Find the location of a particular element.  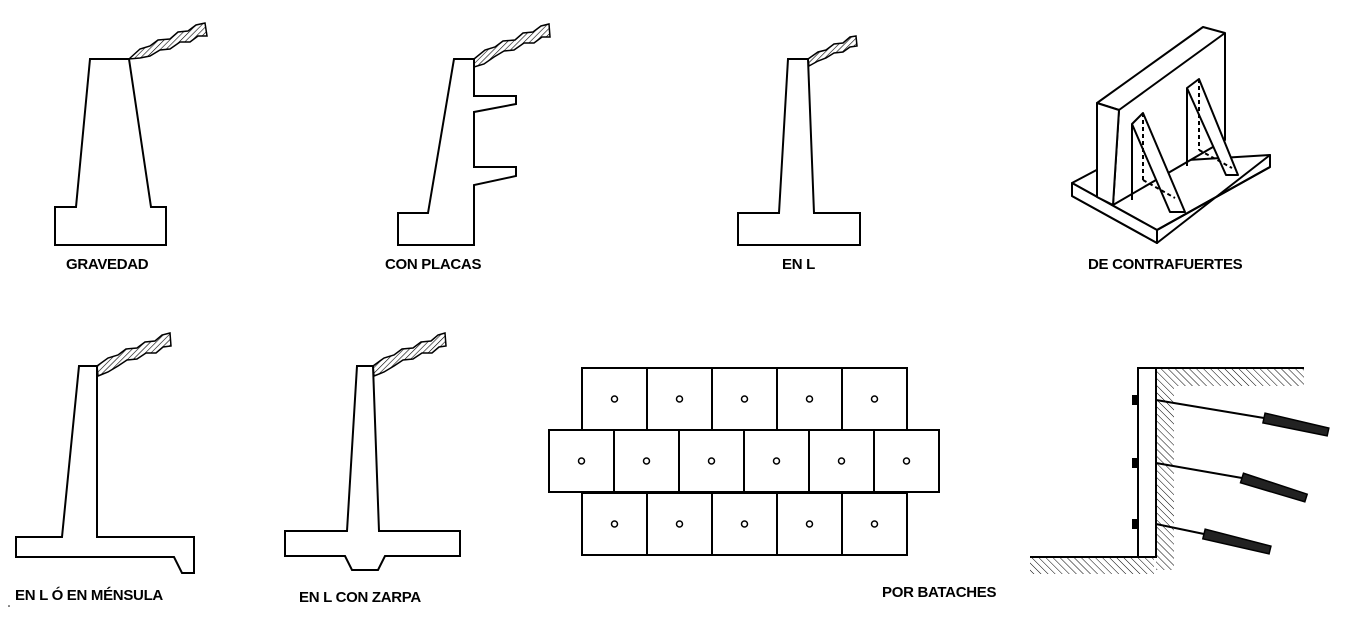

cantilever-wall-figure is located at coordinates (105, 453).